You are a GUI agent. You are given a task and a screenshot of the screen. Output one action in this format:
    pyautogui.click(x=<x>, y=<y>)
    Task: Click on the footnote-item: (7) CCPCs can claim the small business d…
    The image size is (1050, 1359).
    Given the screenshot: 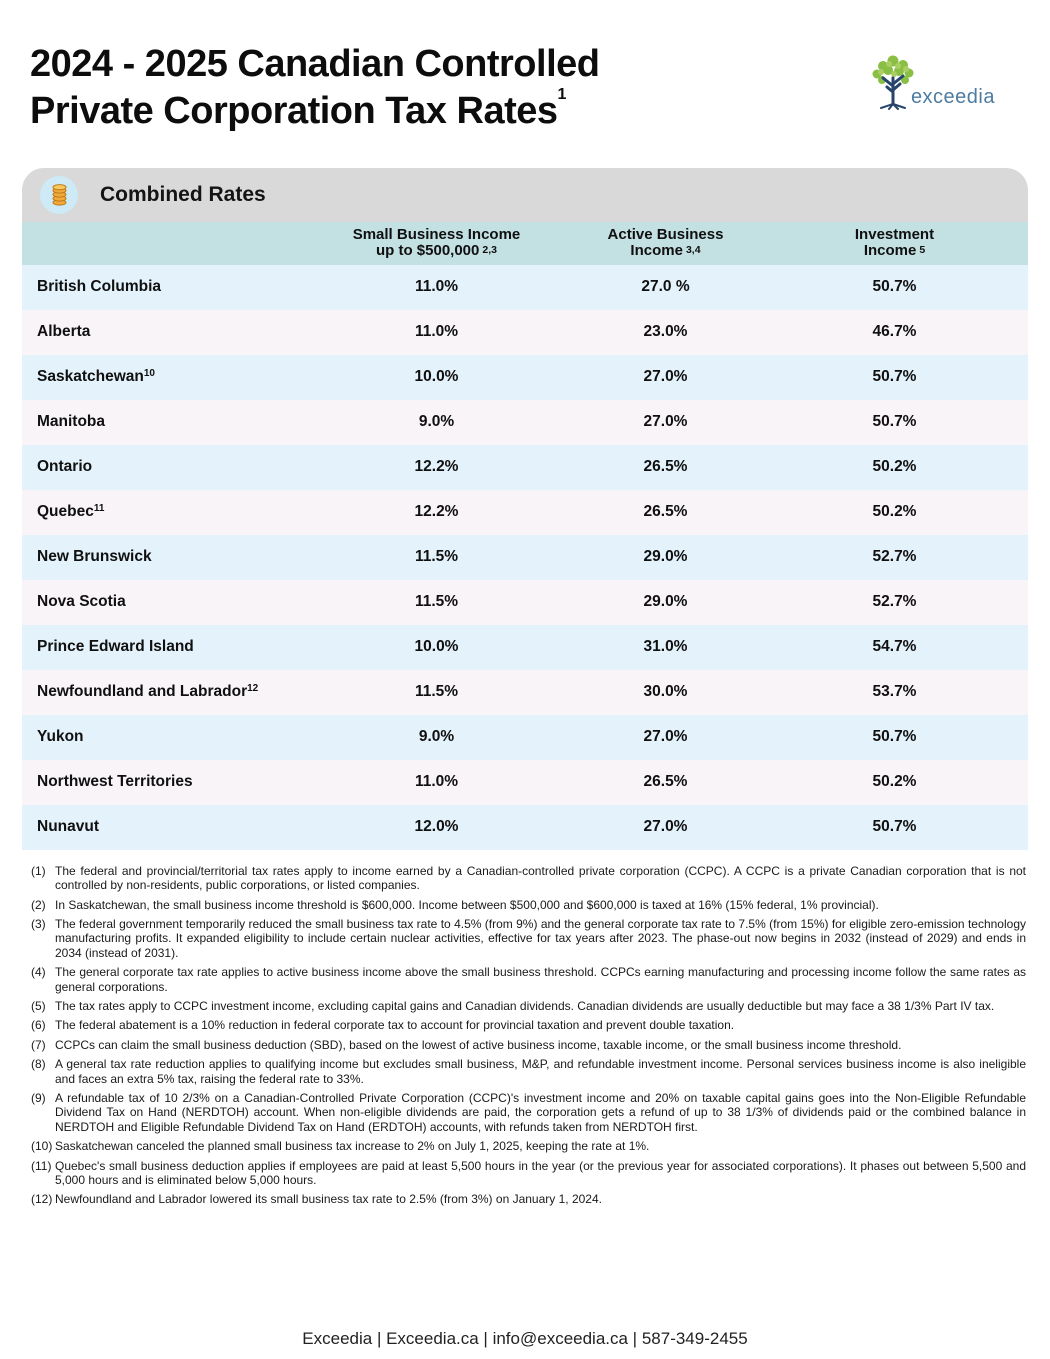 What is the action you would take?
    pyautogui.click(x=529, y=1045)
    